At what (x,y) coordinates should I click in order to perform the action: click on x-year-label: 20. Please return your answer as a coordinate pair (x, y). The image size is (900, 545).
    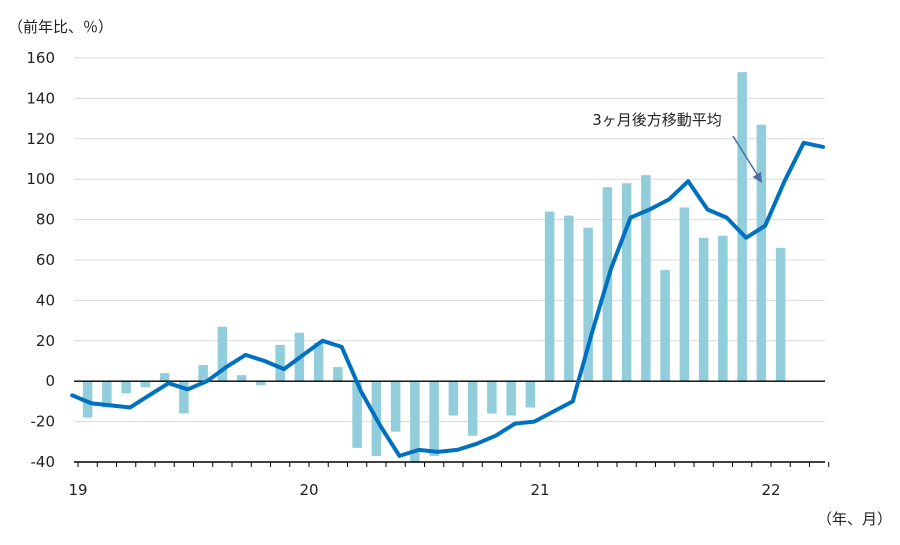
    Looking at the image, I should click on (308, 490).